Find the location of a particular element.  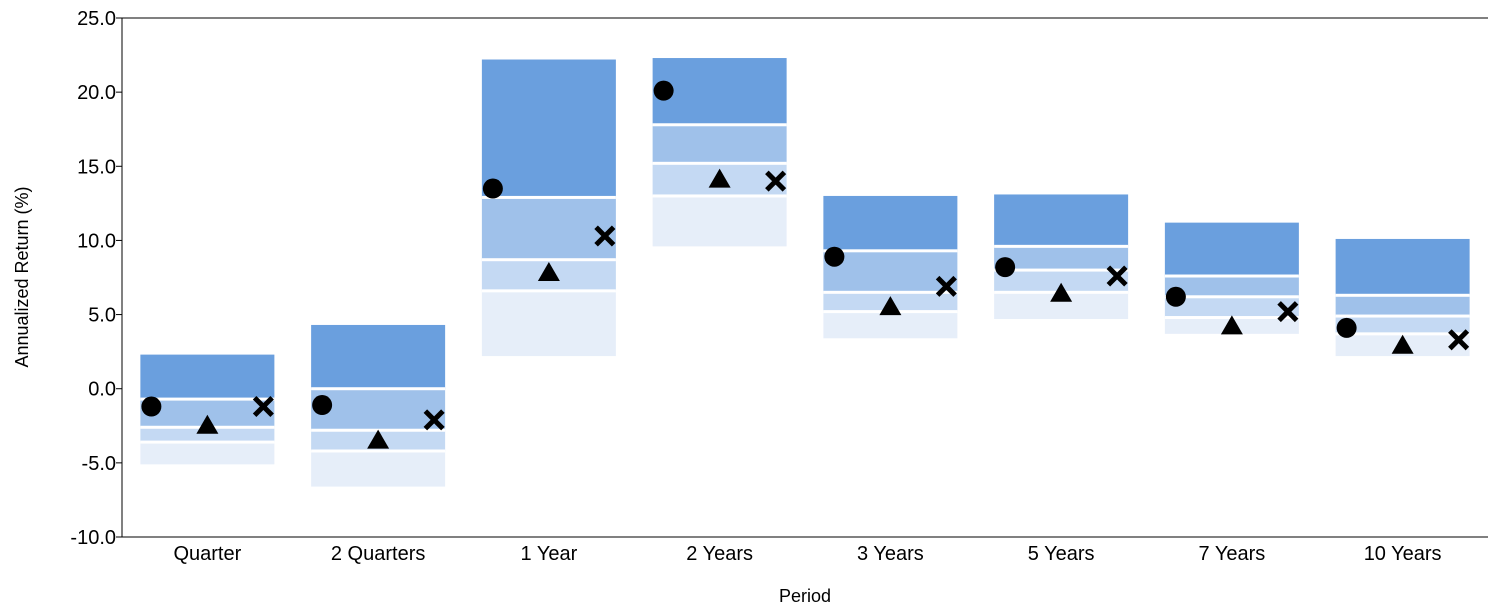

y-tick-label: 5.0 is located at coordinates (102, 316).